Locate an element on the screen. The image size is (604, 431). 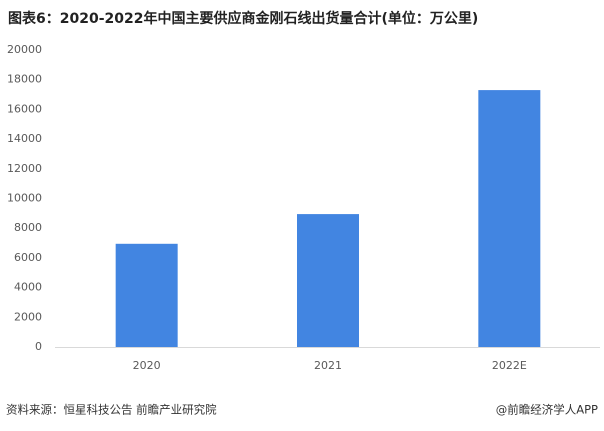
x-tick-label: 2021 is located at coordinates (328, 365).